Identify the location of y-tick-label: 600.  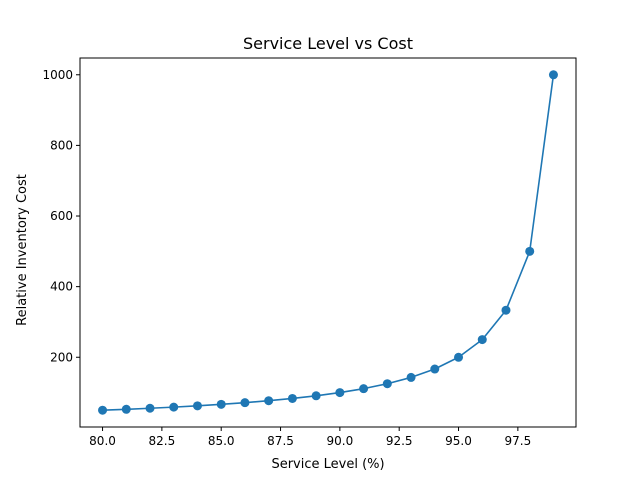
(61, 216).